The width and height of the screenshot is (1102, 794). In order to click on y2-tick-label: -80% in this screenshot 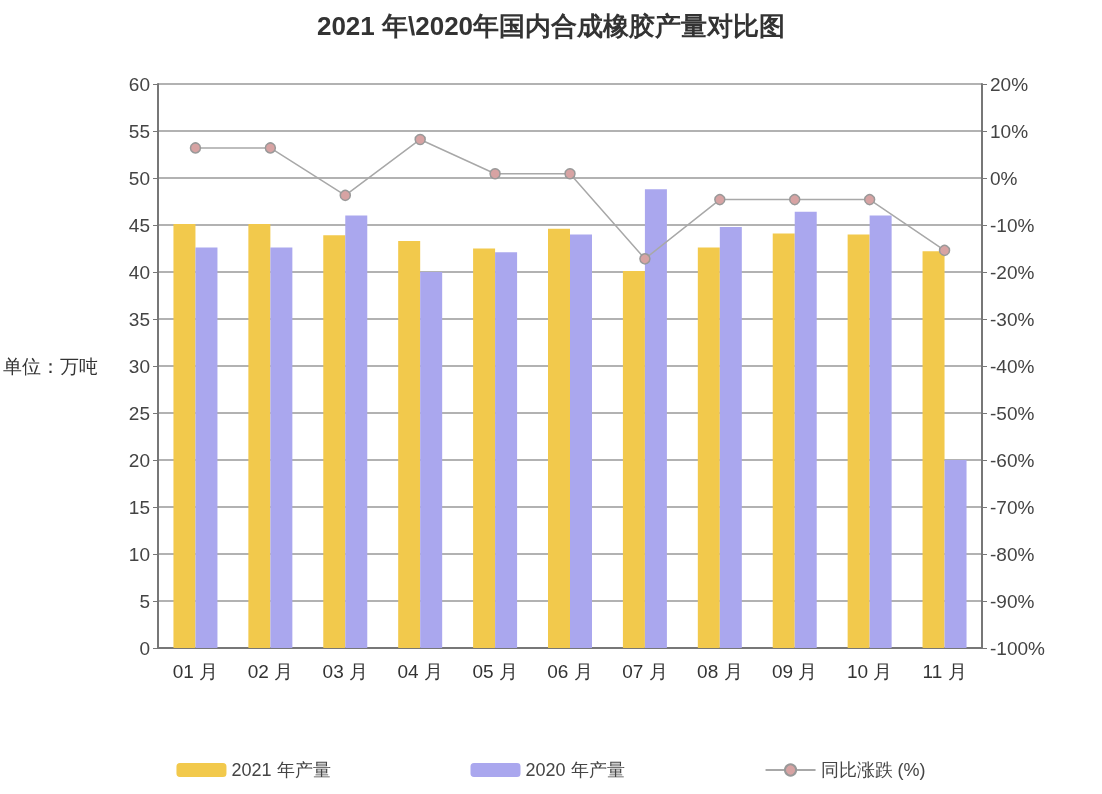, I will do `click(1012, 554)`.